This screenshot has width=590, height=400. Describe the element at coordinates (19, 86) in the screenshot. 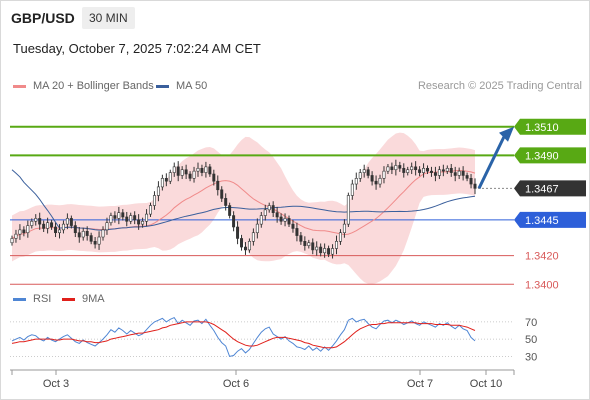

I see `ma20-swatch` at that location.